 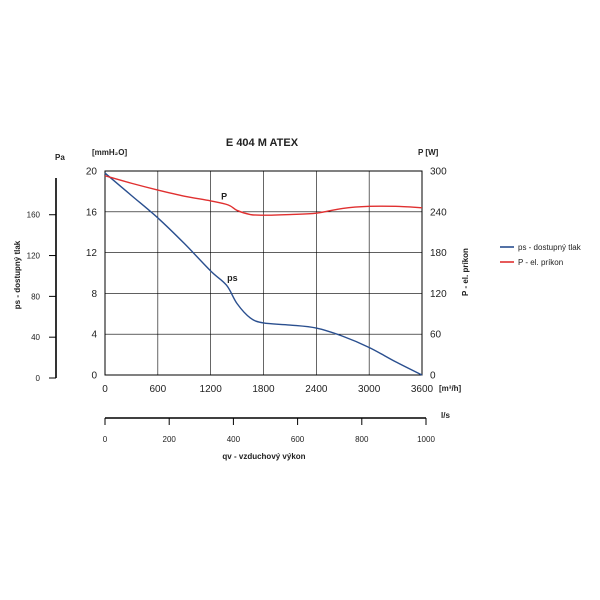 What do you see at coordinates (369, 389) in the screenshot?
I see `m3h-tick-label: 3000` at bounding box center [369, 389].